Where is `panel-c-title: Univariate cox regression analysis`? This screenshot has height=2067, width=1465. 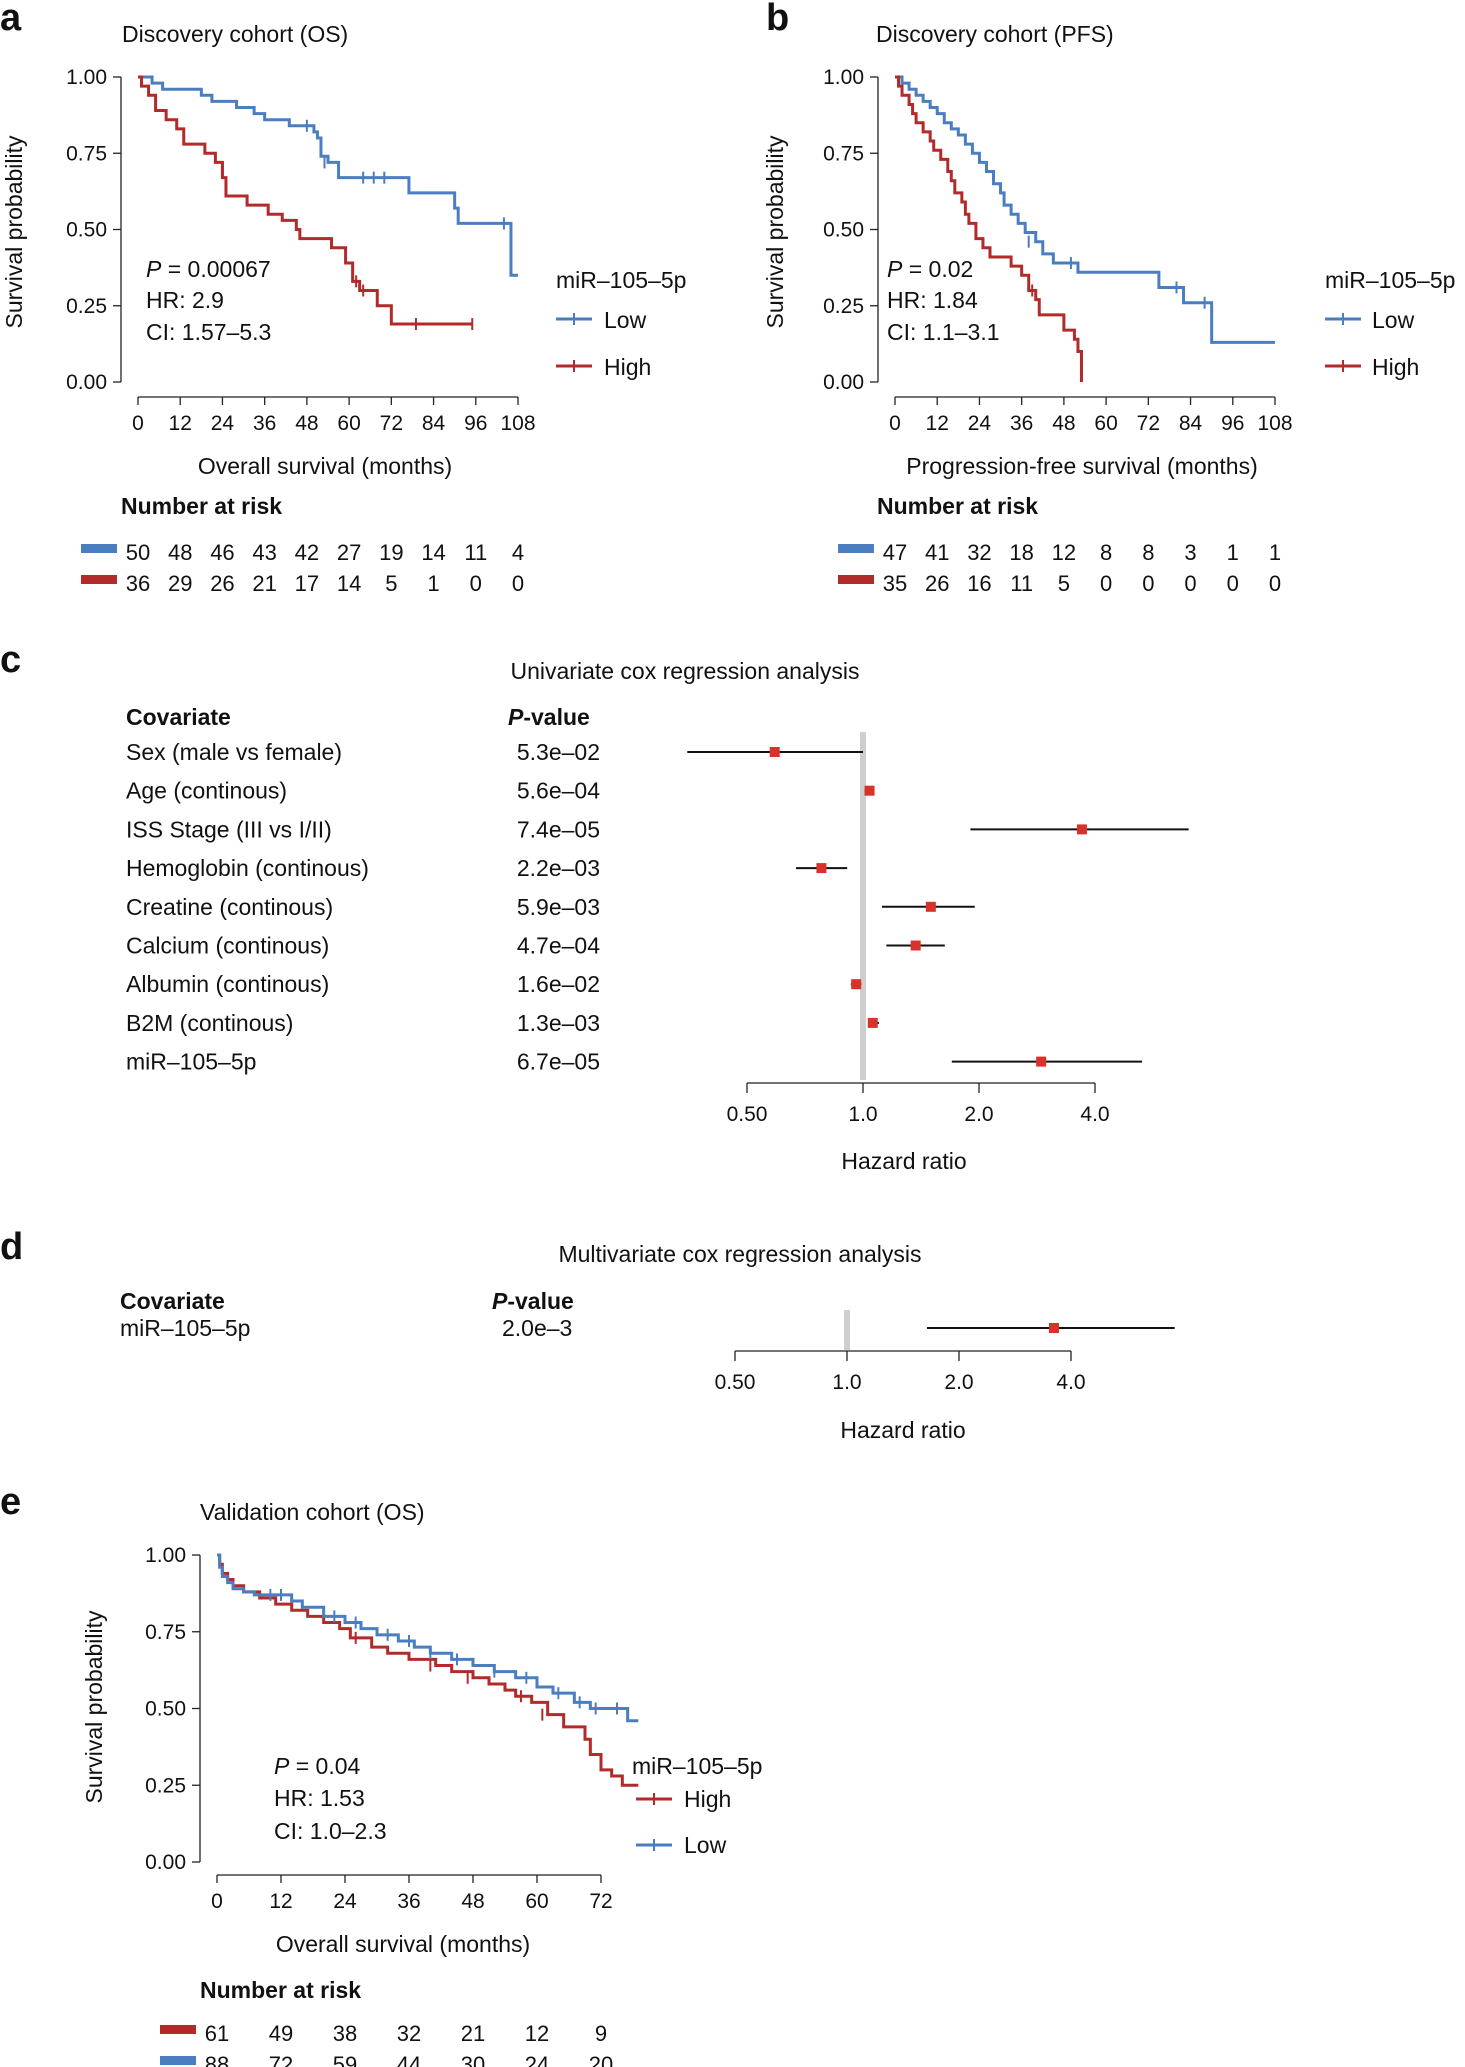 panel-c-title: Univariate cox regression analysis is located at coordinates (685, 671).